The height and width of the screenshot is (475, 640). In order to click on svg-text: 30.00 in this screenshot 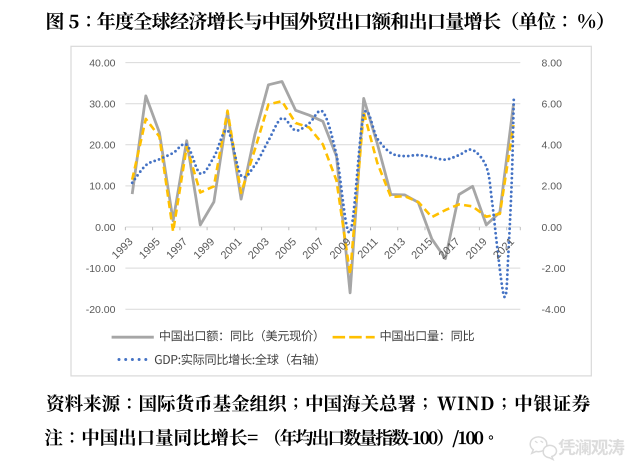, I will do `click(102, 105)`.